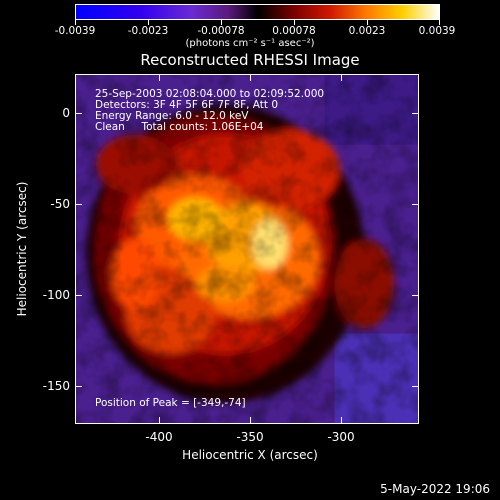 The height and width of the screenshot is (500, 500). What do you see at coordinates (341, 437) in the screenshot?
I see `x-tick-label: -300` at bounding box center [341, 437].